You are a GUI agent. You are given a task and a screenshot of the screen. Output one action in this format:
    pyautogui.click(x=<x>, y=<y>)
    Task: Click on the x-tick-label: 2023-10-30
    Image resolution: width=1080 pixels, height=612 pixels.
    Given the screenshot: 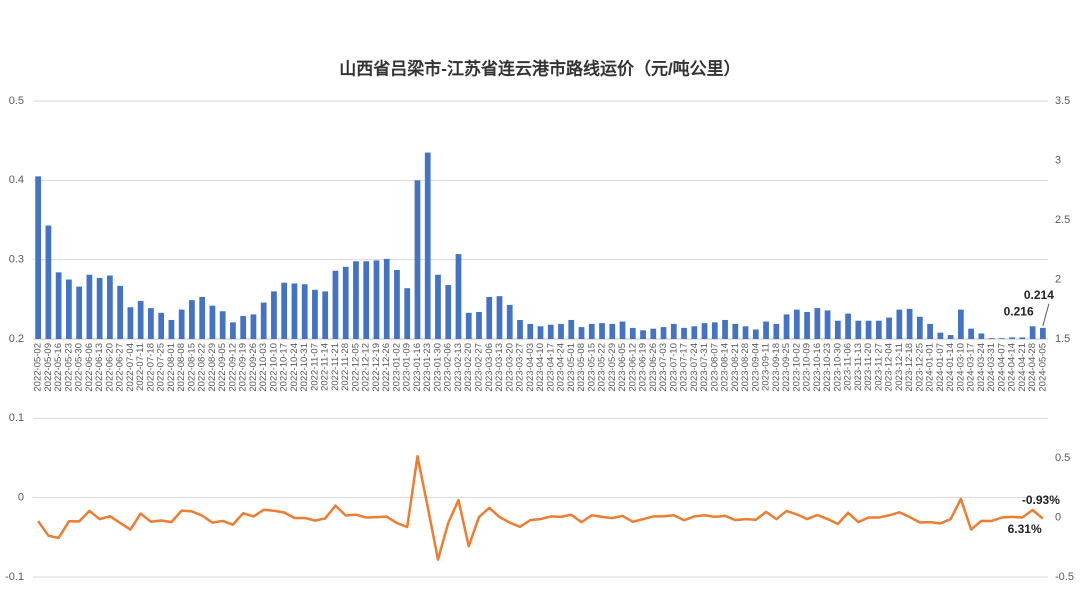 What is the action you would take?
    pyautogui.click(x=837, y=367)
    